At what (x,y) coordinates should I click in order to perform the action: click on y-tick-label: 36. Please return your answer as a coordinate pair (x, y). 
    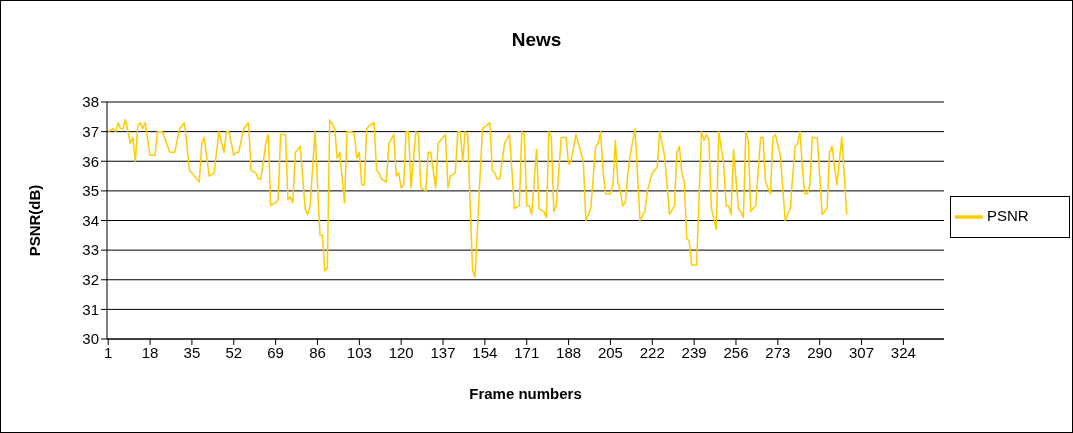
    Looking at the image, I should click on (90, 161).